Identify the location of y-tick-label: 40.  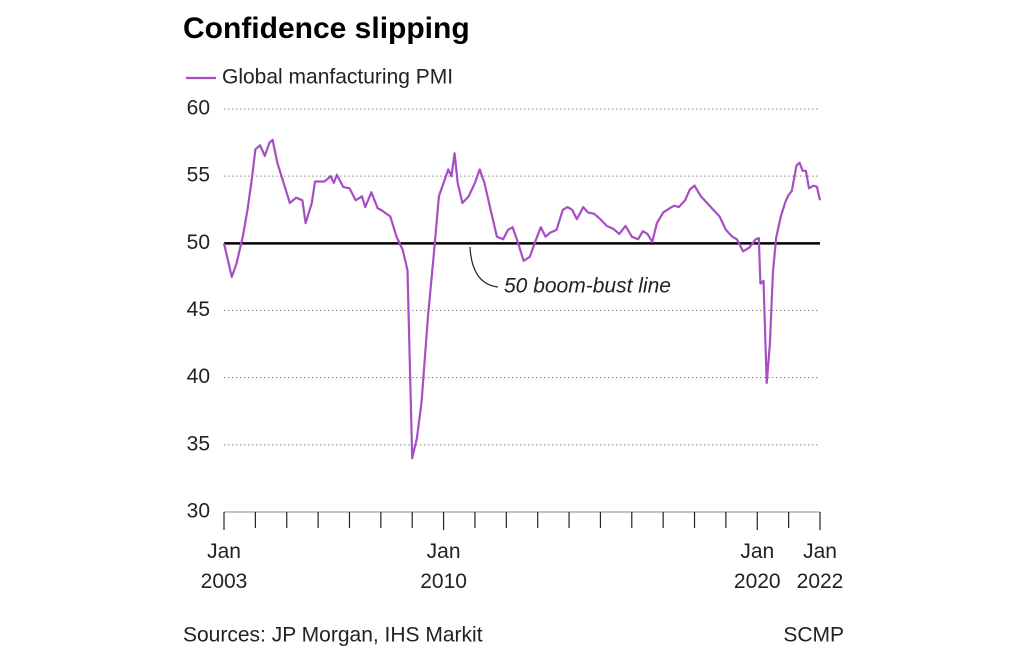
(198, 376).